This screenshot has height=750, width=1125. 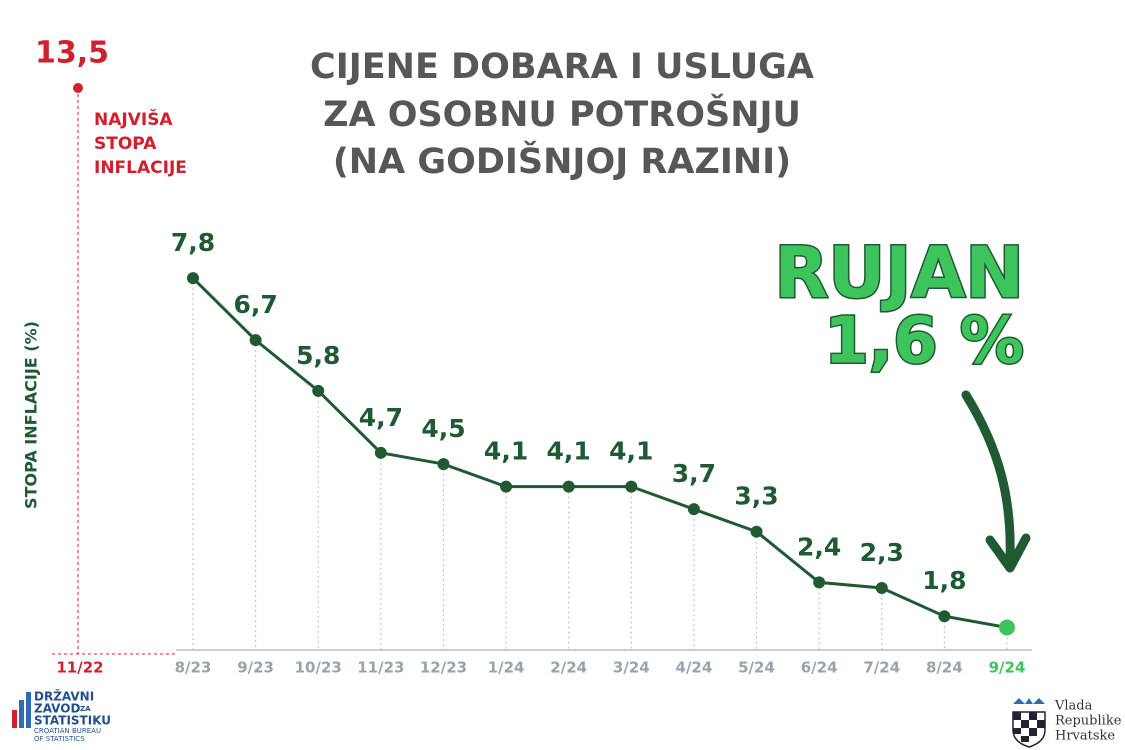 I want to click on value-label: 7,8, so click(x=193, y=242).